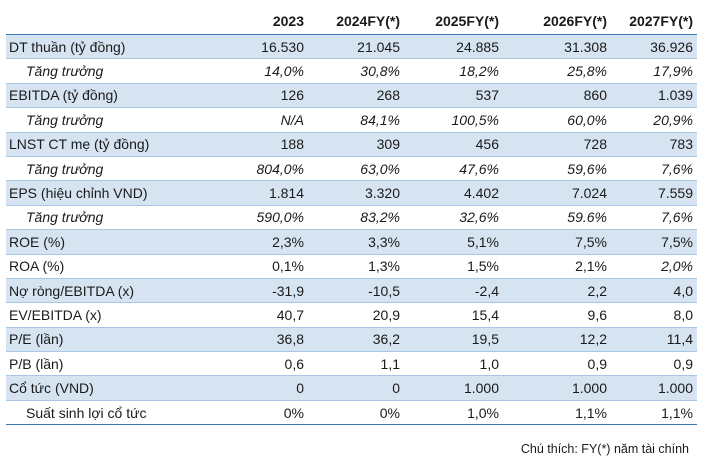  Describe the element at coordinates (270, 169) in the screenshot. I see `table-cell: 804,0%` at that location.